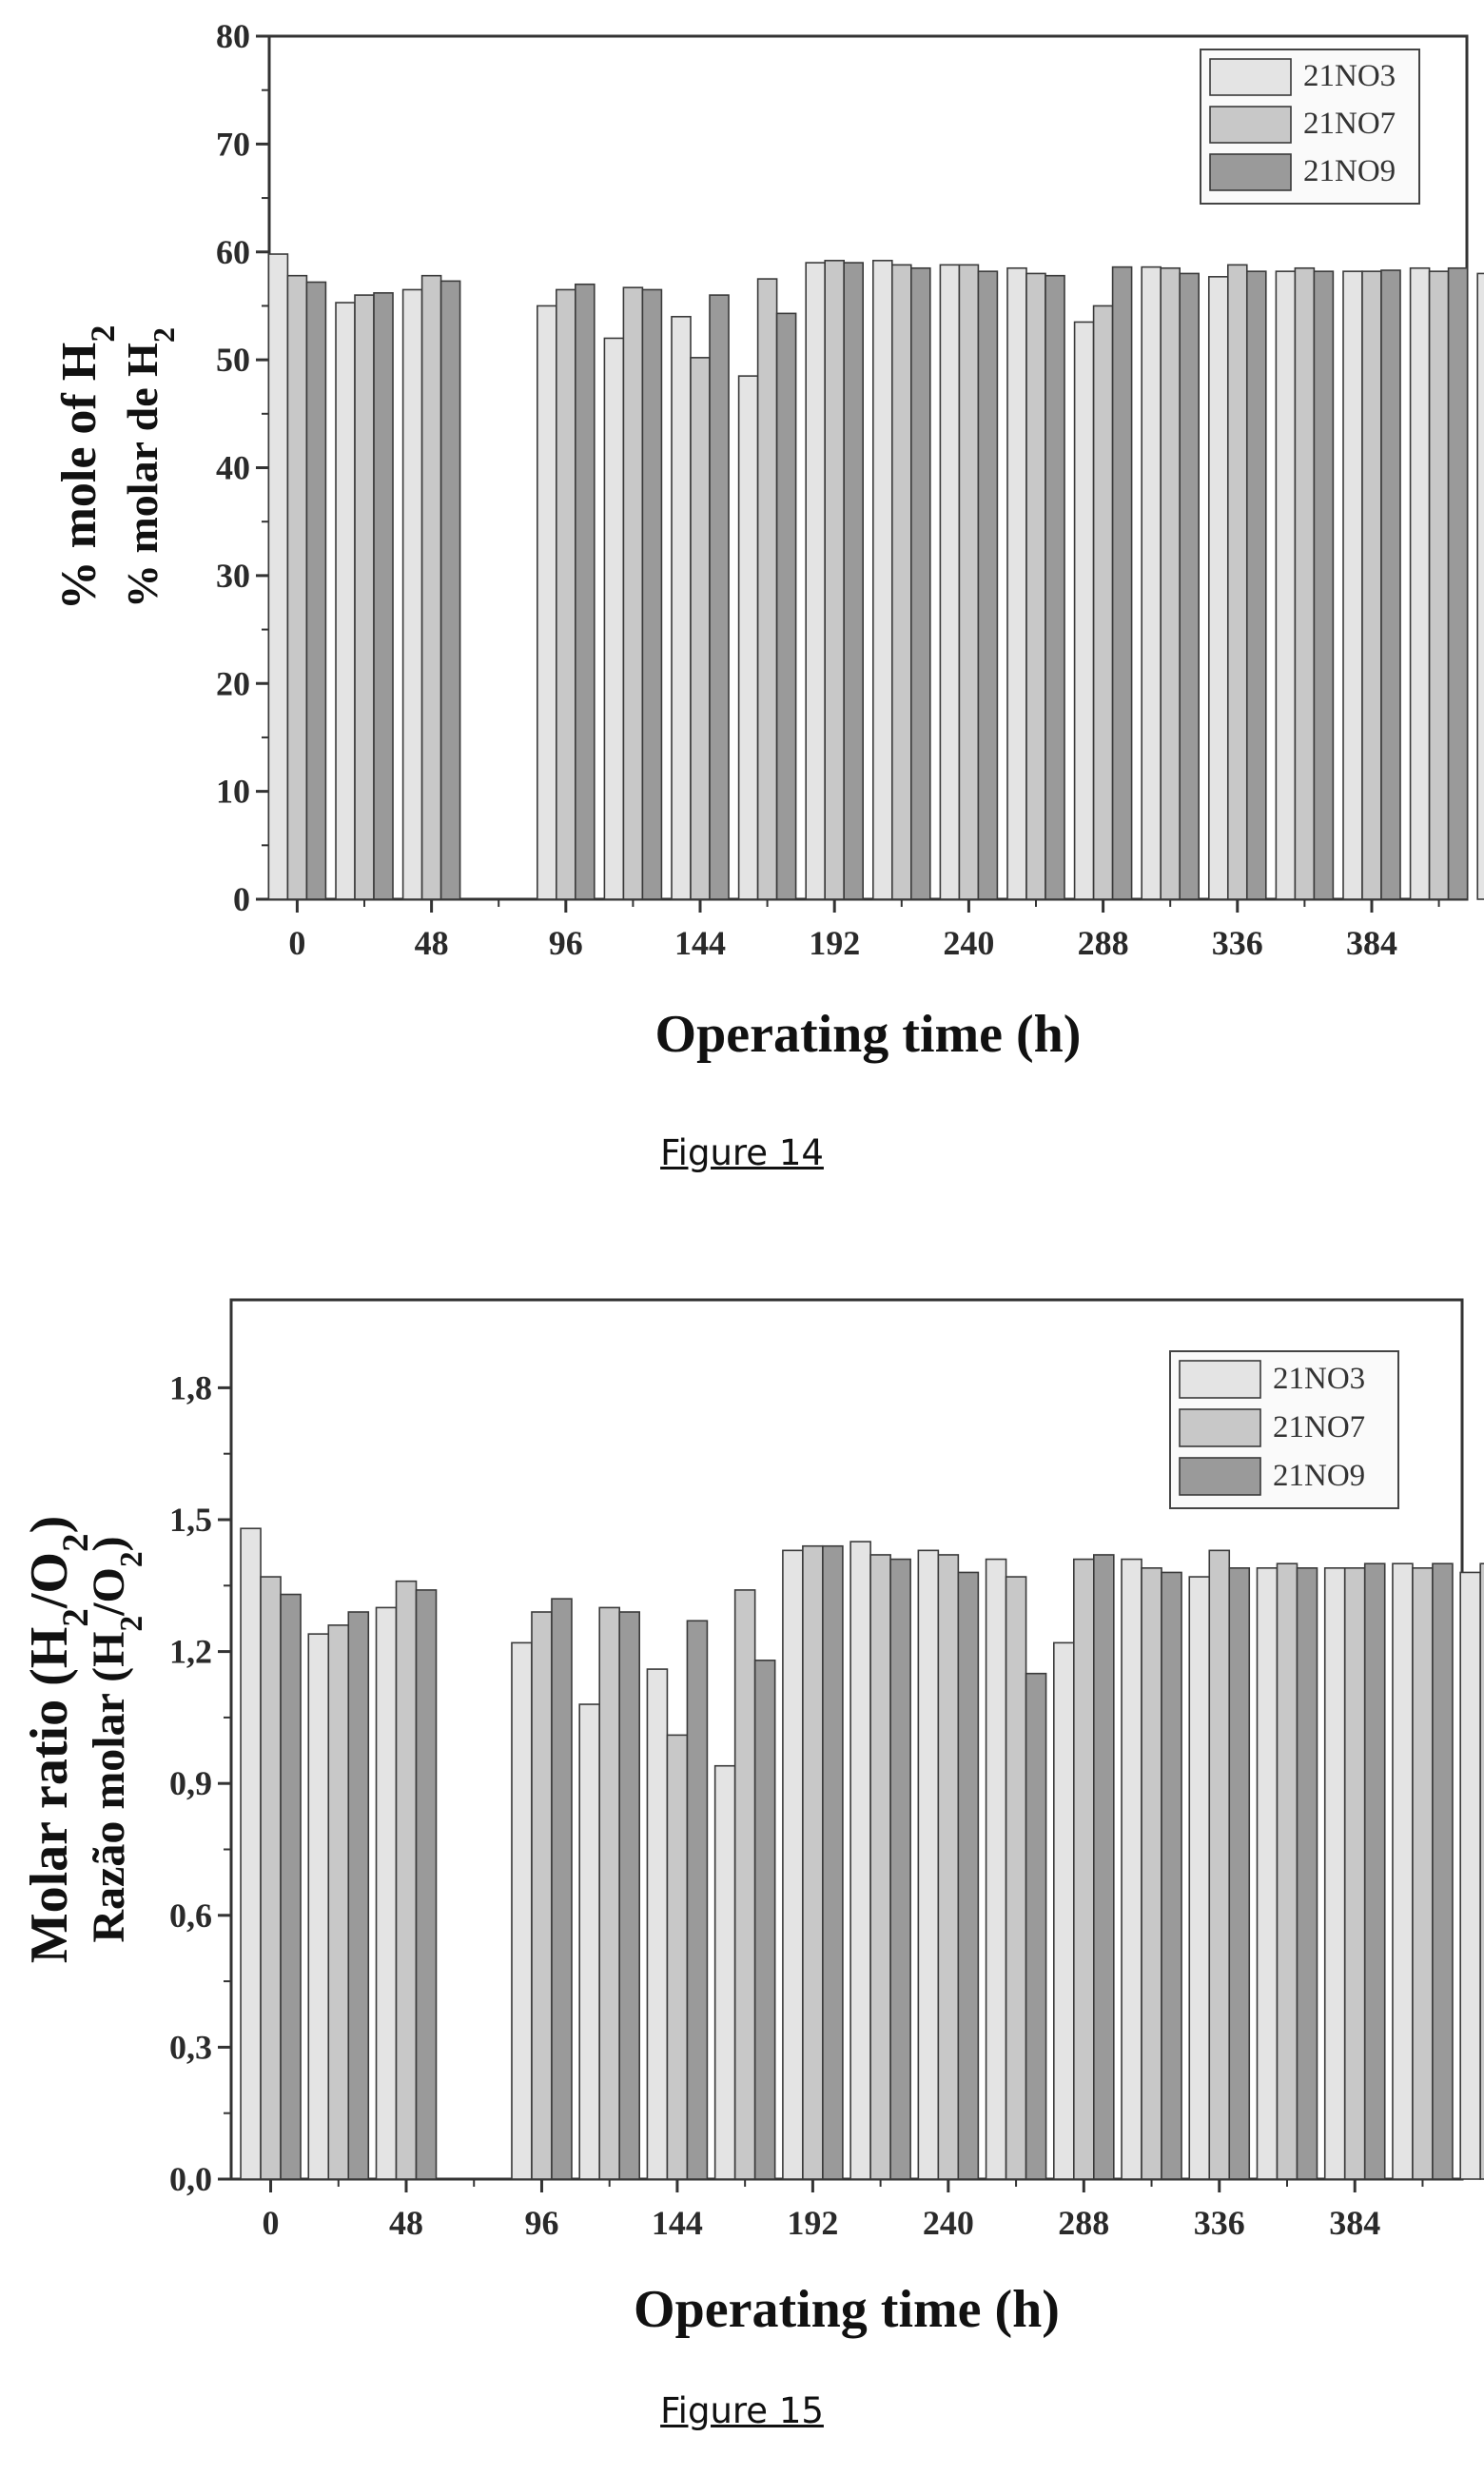  I want to click on bar-21no7-432h, so click(1481, 1871).